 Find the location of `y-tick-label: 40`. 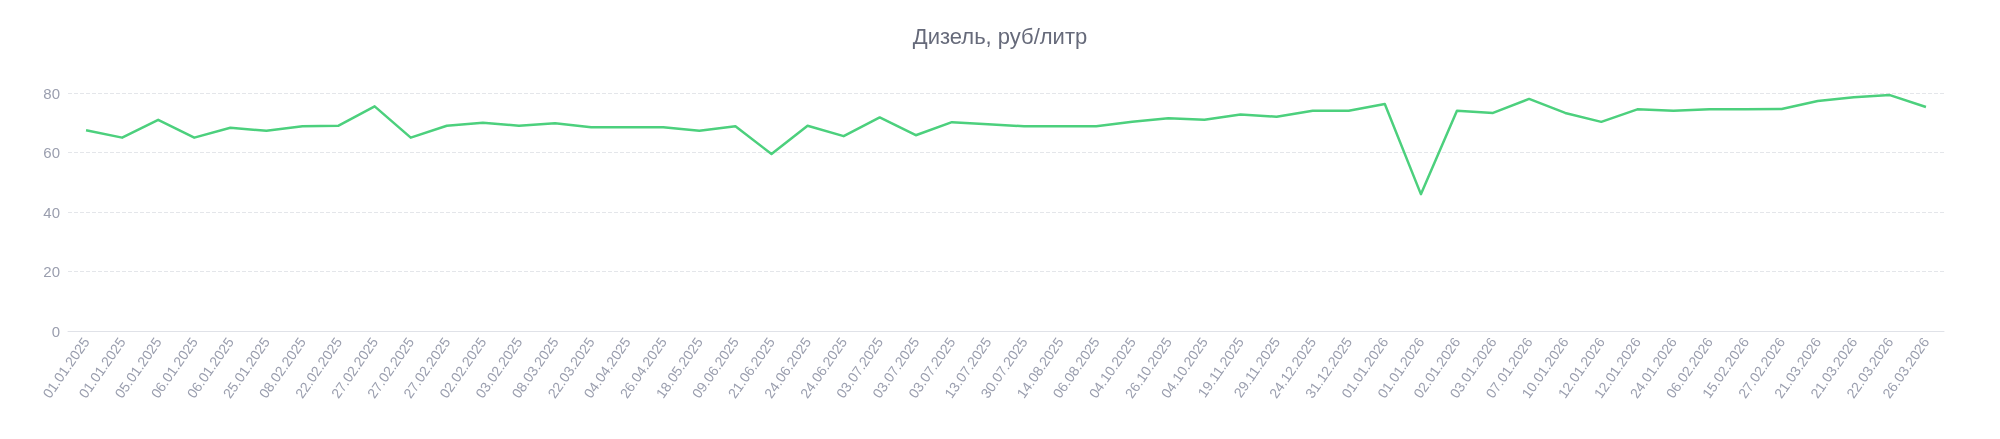

y-tick-label: 40 is located at coordinates (51, 212).